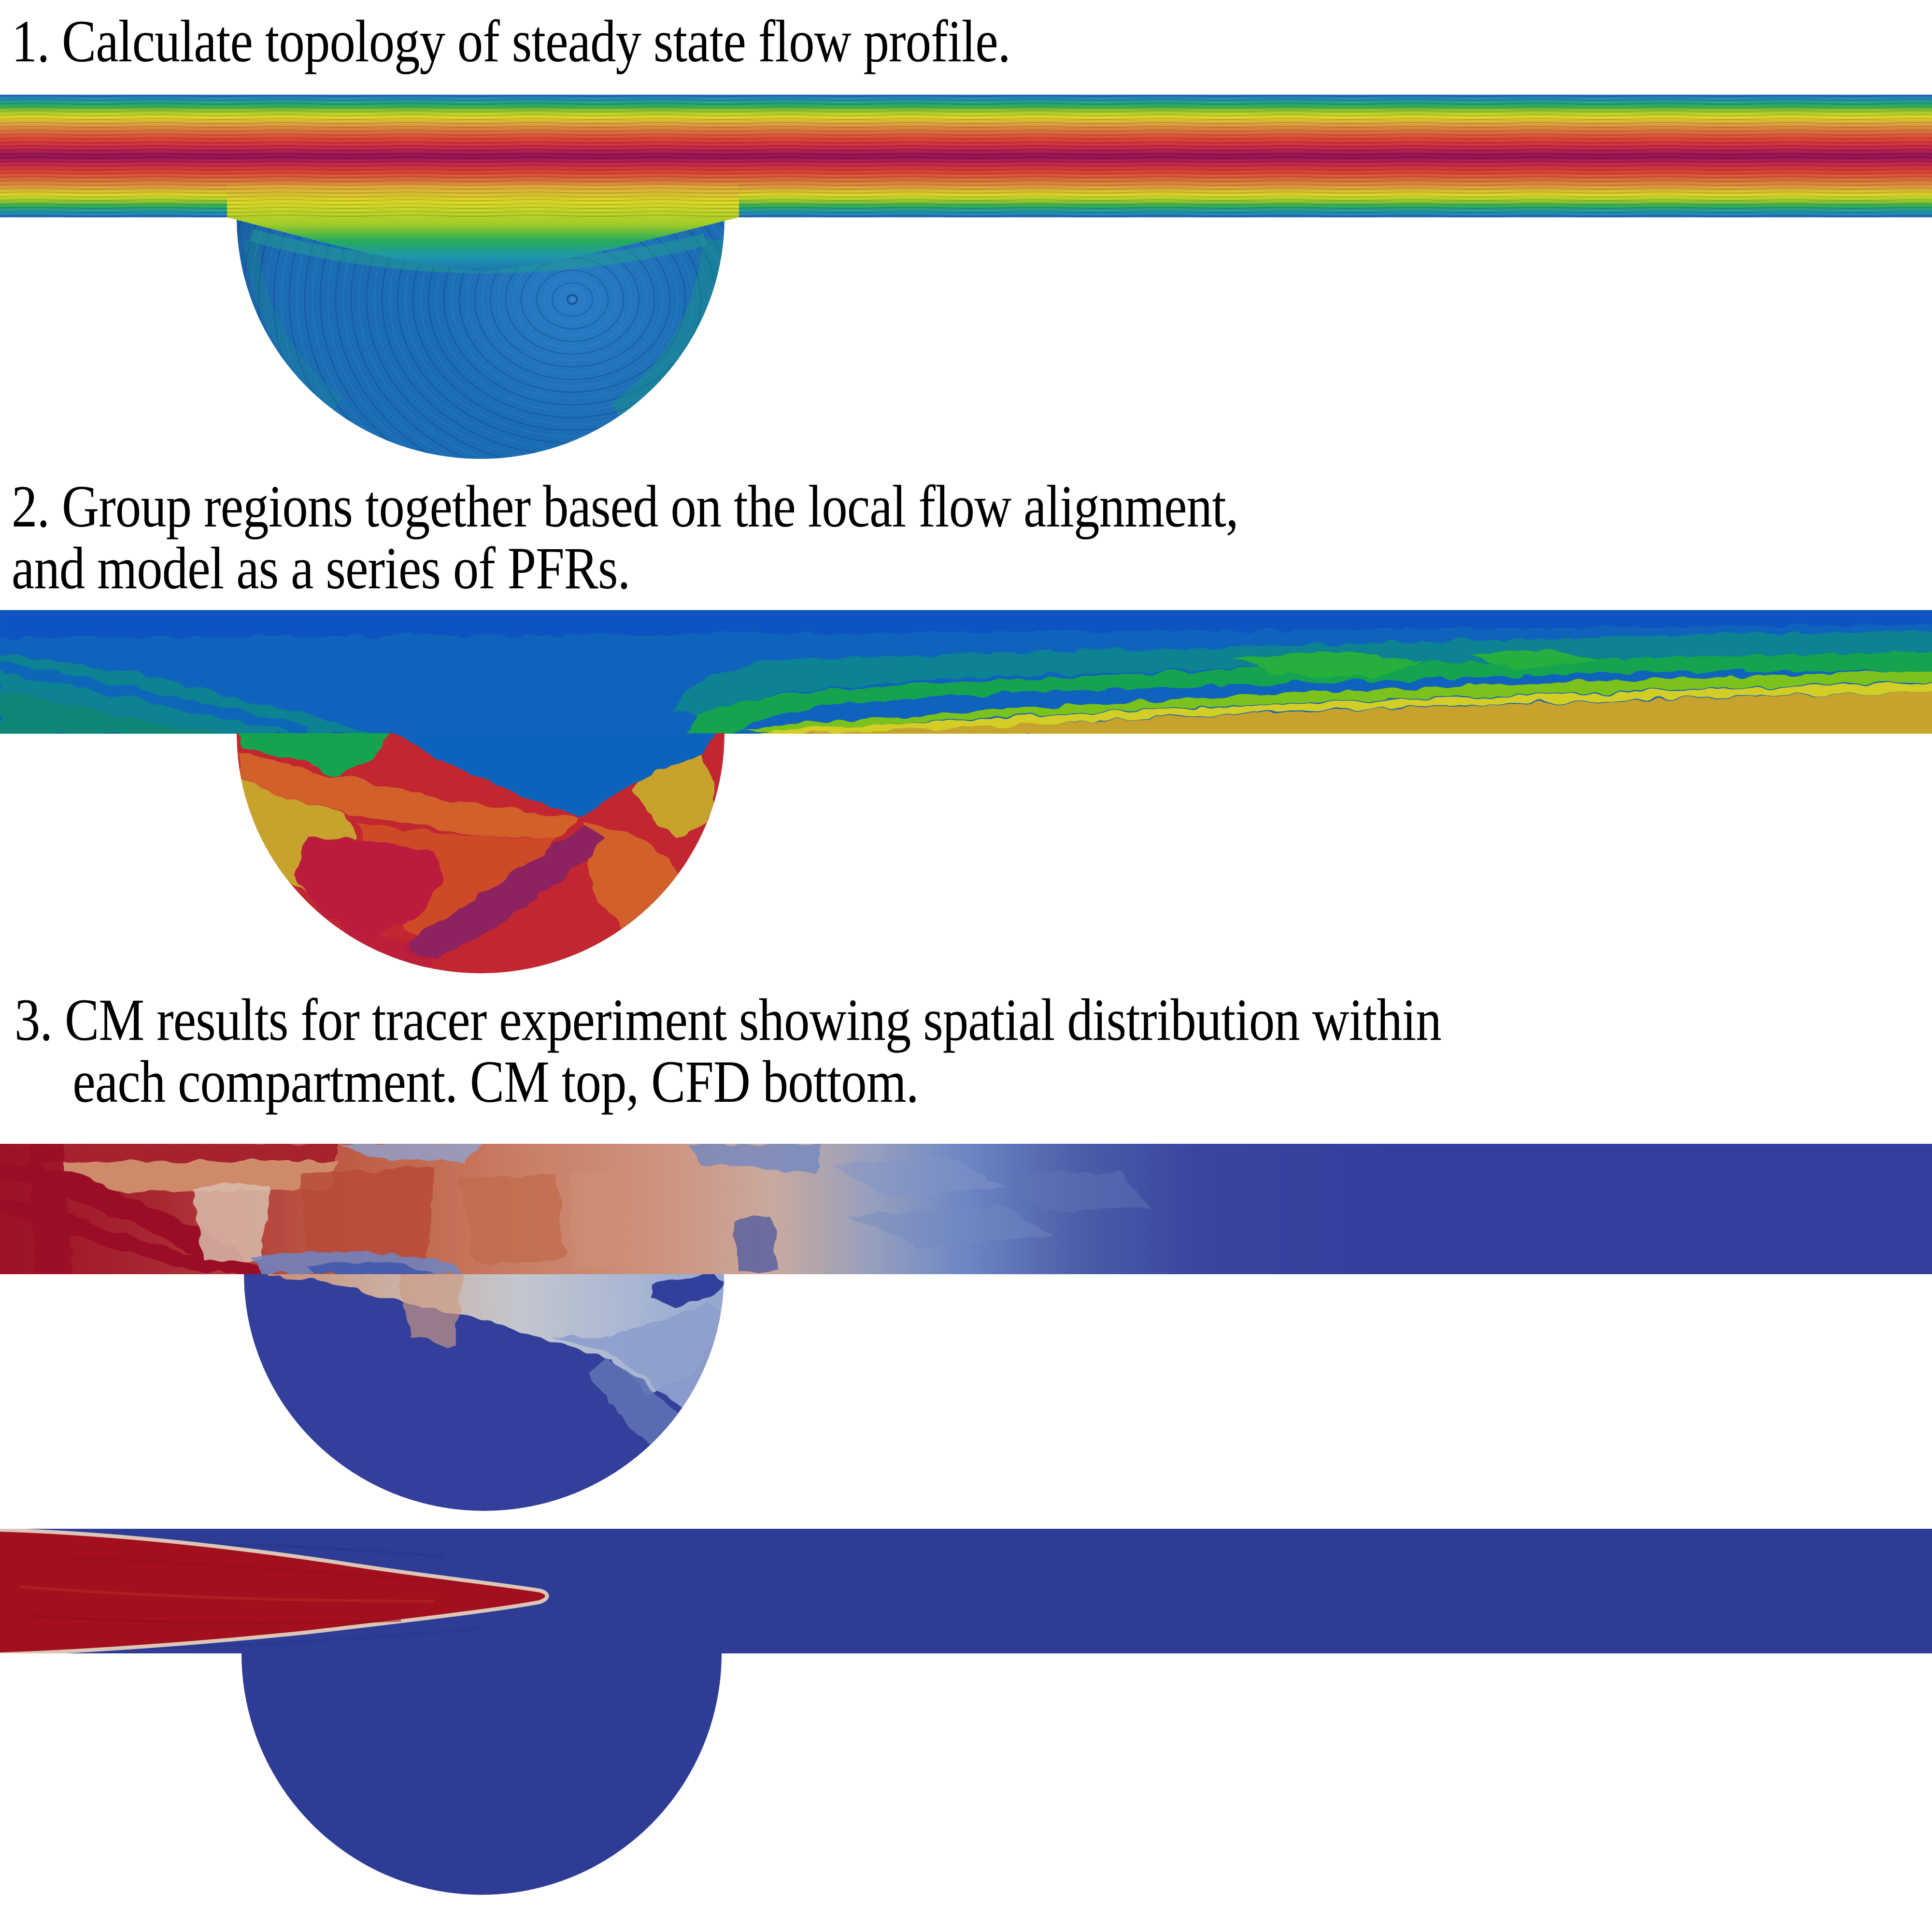  I want to click on region-top-darkblue, so click(966, 624).